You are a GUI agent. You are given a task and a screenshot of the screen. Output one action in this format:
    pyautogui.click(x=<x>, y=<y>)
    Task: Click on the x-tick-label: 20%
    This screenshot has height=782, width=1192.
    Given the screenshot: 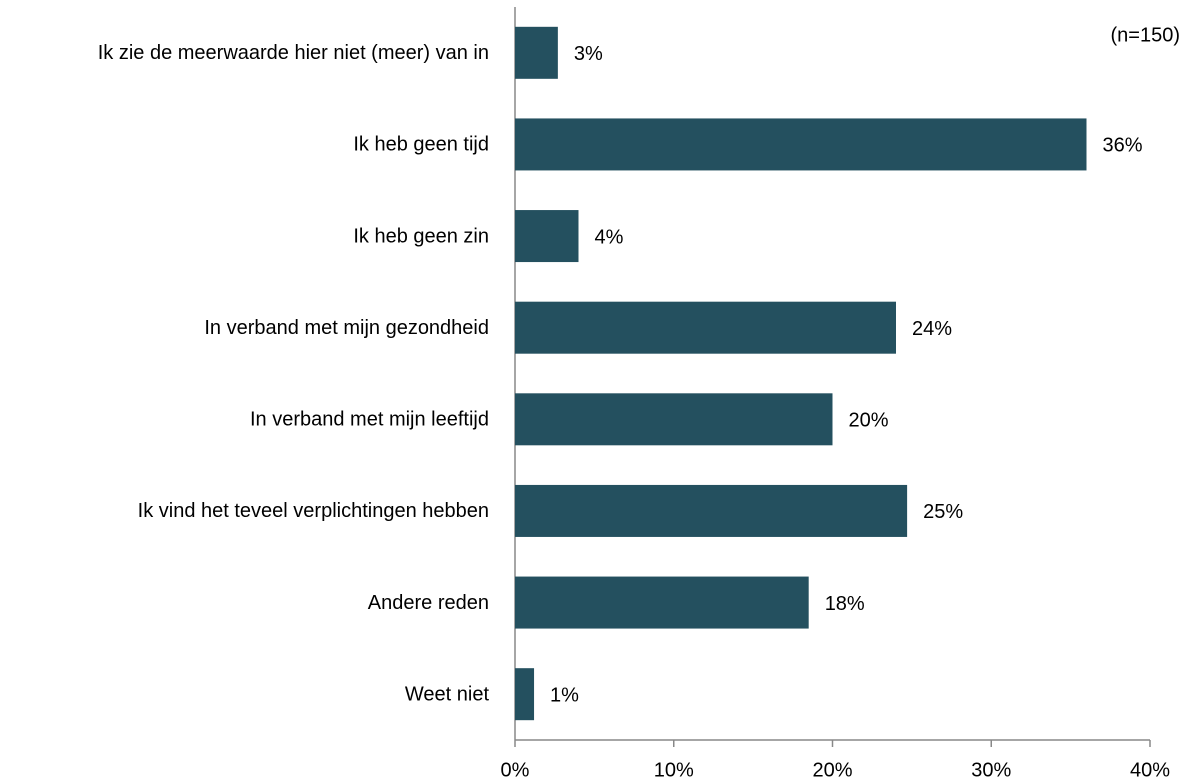 What is the action you would take?
    pyautogui.click(x=832, y=770)
    